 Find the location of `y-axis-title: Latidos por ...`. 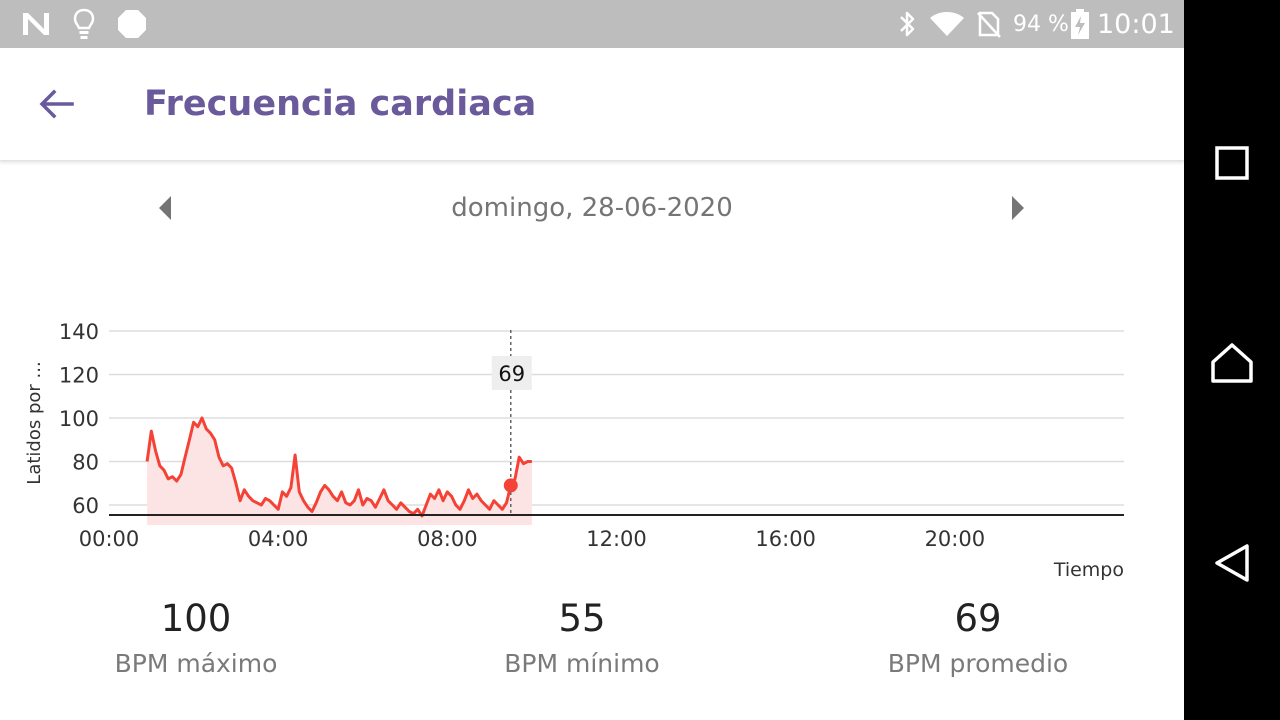

y-axis-title: Latidos por ... is located at coordinates (34, 422).